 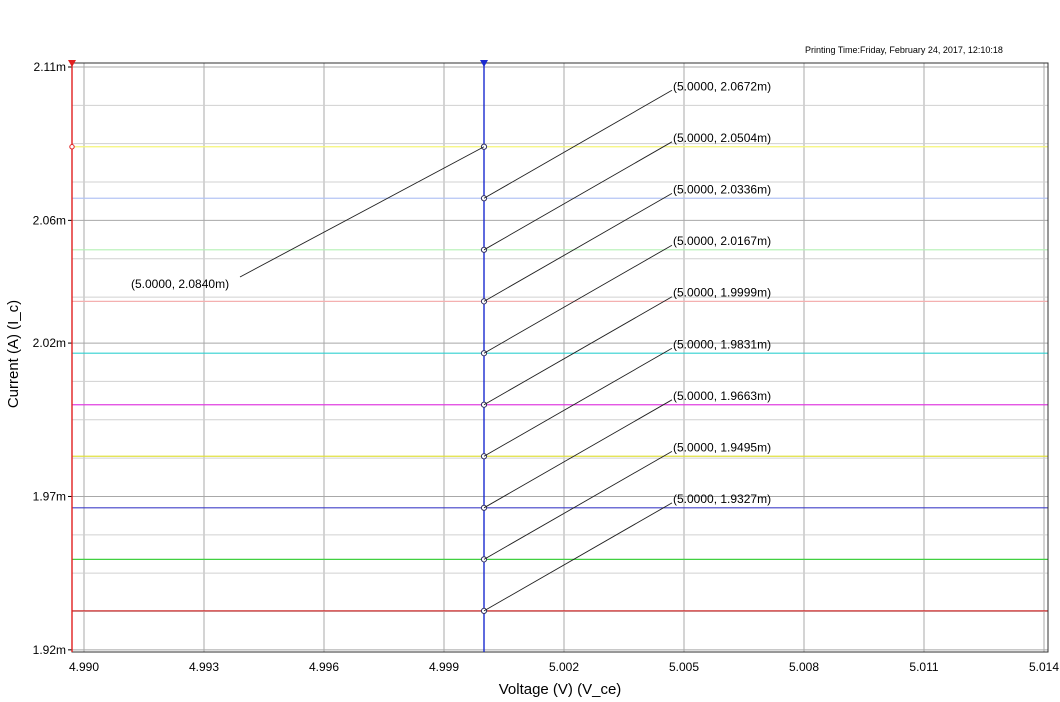 I want to click on annotation-label: (5.0000, 1.9999m), so click(x=722, y=293).